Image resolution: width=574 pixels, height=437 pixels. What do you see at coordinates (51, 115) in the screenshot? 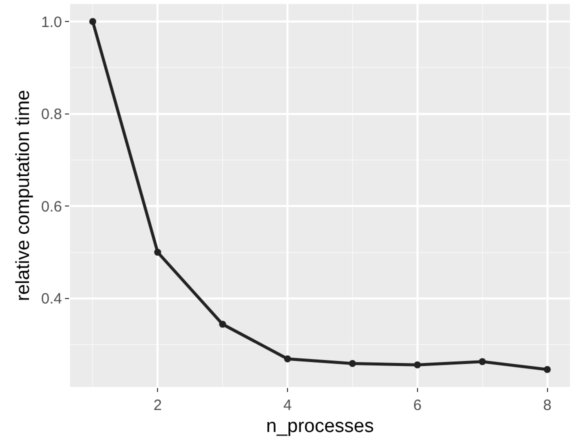
I see `y-tick-label: 0.8` at bounding box center [51, 115].